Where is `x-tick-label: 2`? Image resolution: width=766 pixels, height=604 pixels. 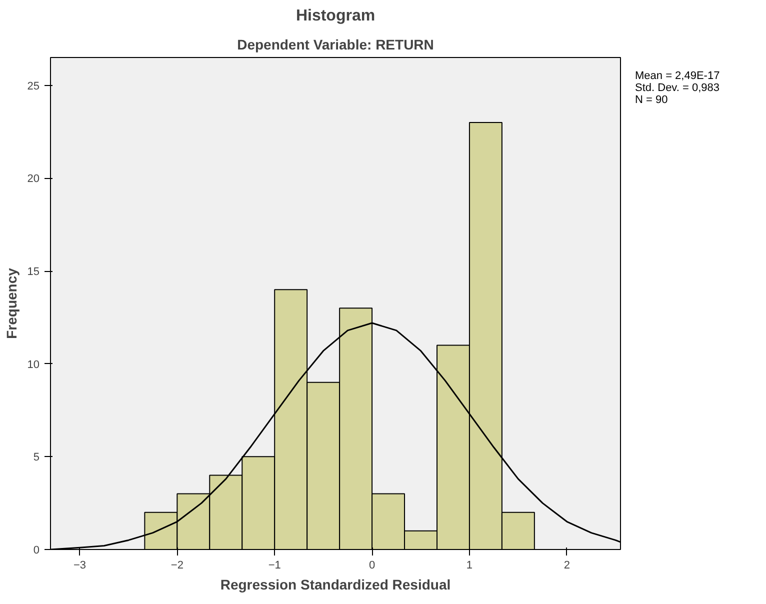 x-tick-label: 2 is located at coordinates (567, 566).